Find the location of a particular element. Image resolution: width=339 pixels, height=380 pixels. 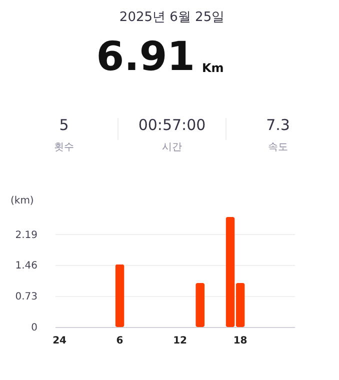

text: 00:57:00 is located at coordinates (172, 125).